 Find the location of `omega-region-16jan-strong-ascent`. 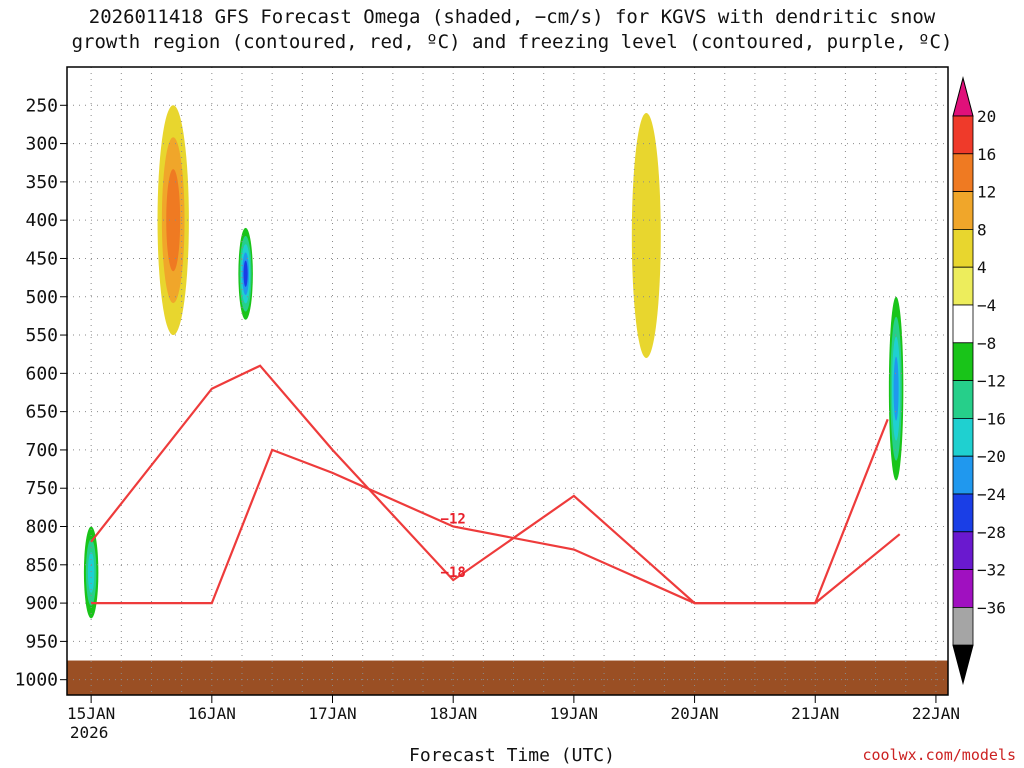

omega-region-16jan-strong-ascent is located at coordinates (245, 273).